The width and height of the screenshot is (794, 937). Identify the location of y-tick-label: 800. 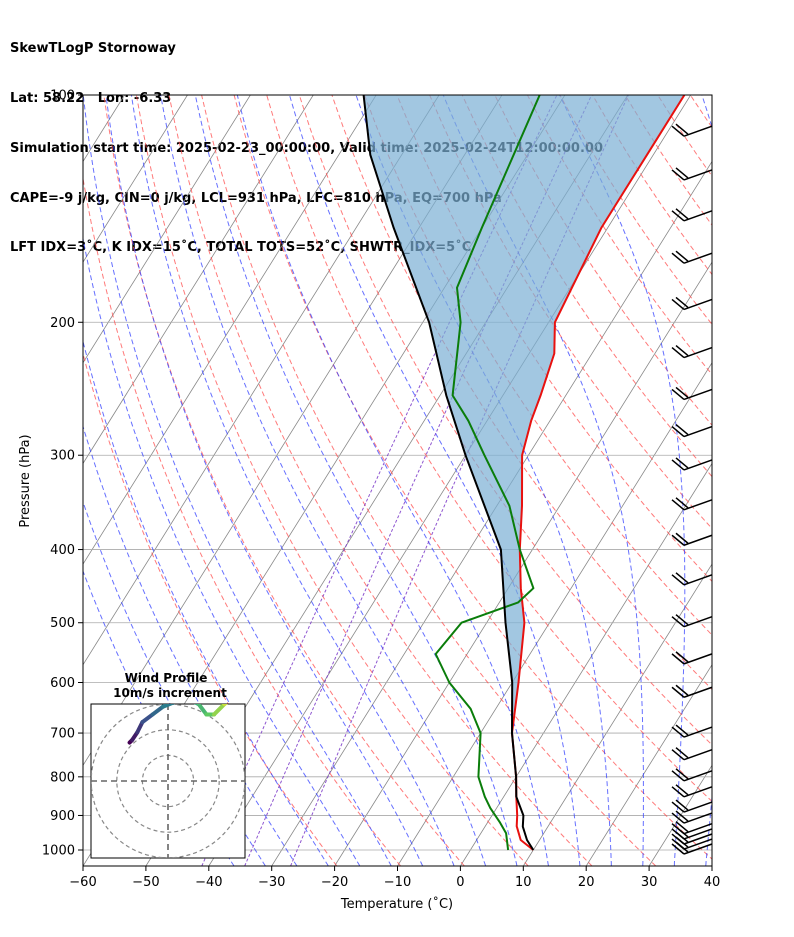
(62, 777).